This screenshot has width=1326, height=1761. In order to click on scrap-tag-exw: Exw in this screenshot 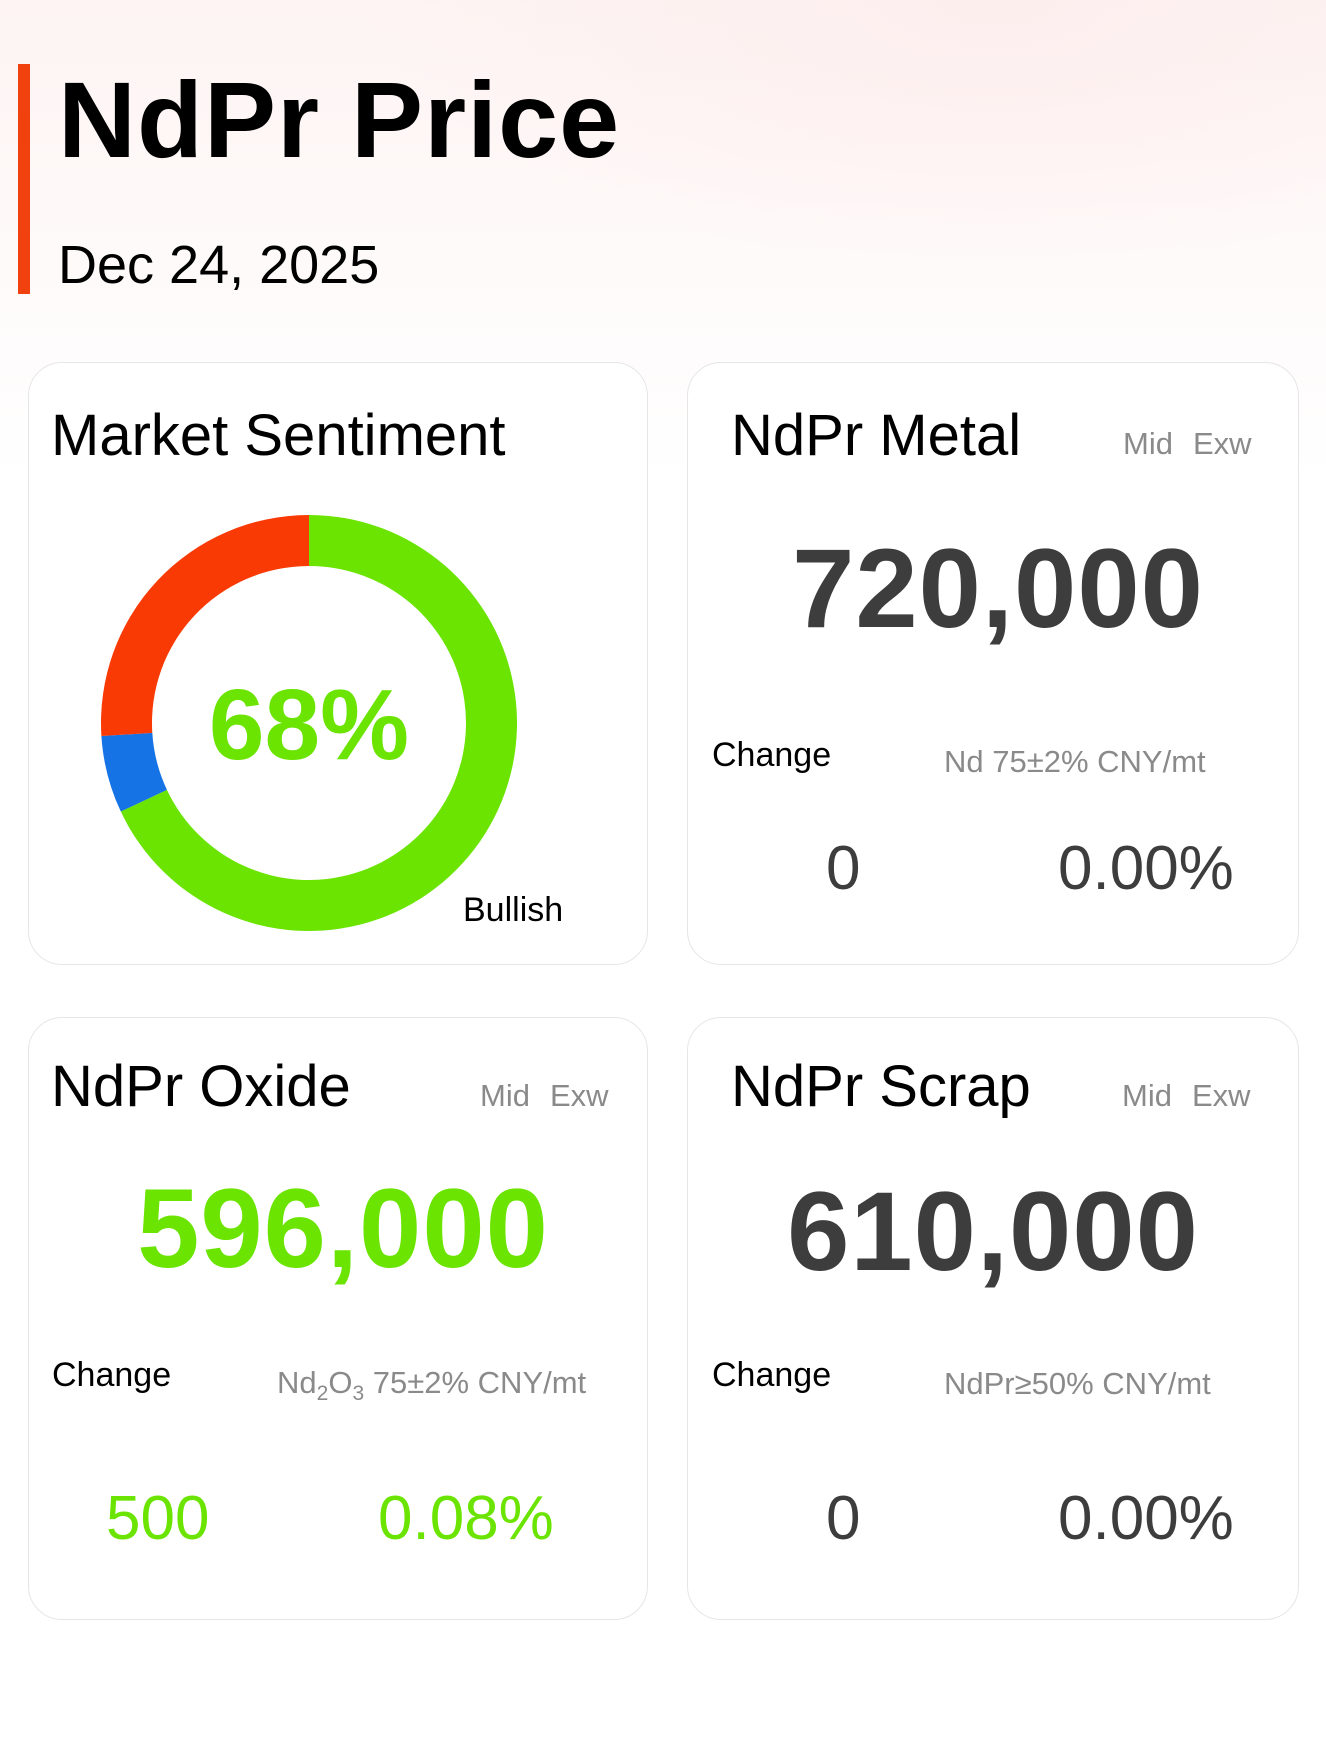, I will do `click(1221, 1095)`.